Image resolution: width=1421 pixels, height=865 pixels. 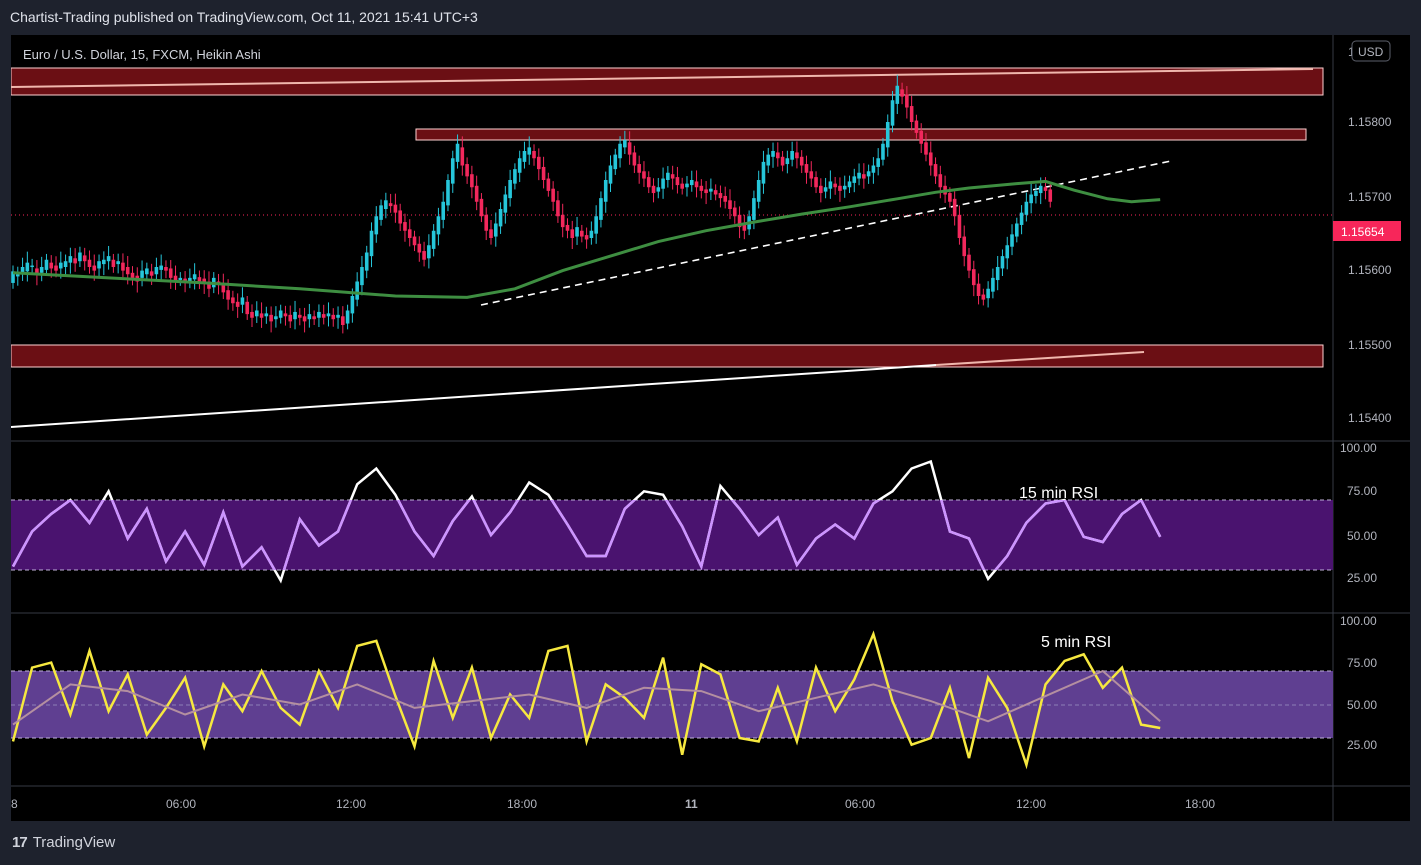 I want to click on footer-brand: 17 TradingView, so click(x=63, y=842).